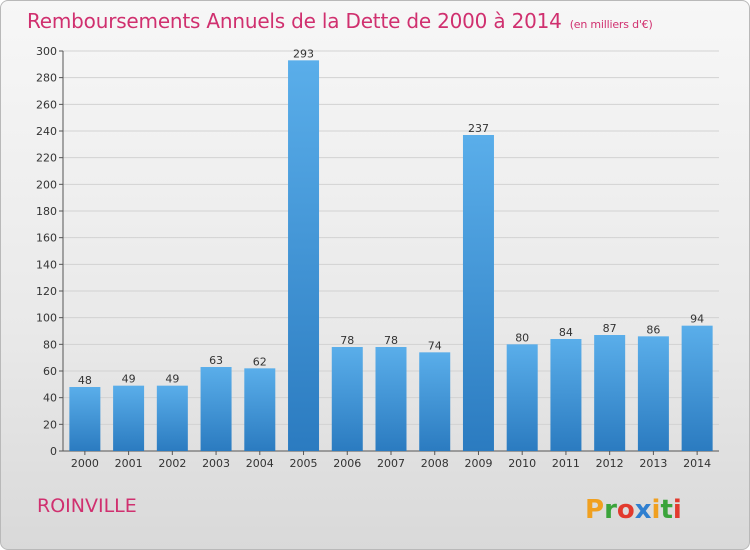 The height and width of the screenshot is (550, 750). Describe the element at coordinates (216, 360) in the screenshot. I see `value-label-2003: 63` at that location.